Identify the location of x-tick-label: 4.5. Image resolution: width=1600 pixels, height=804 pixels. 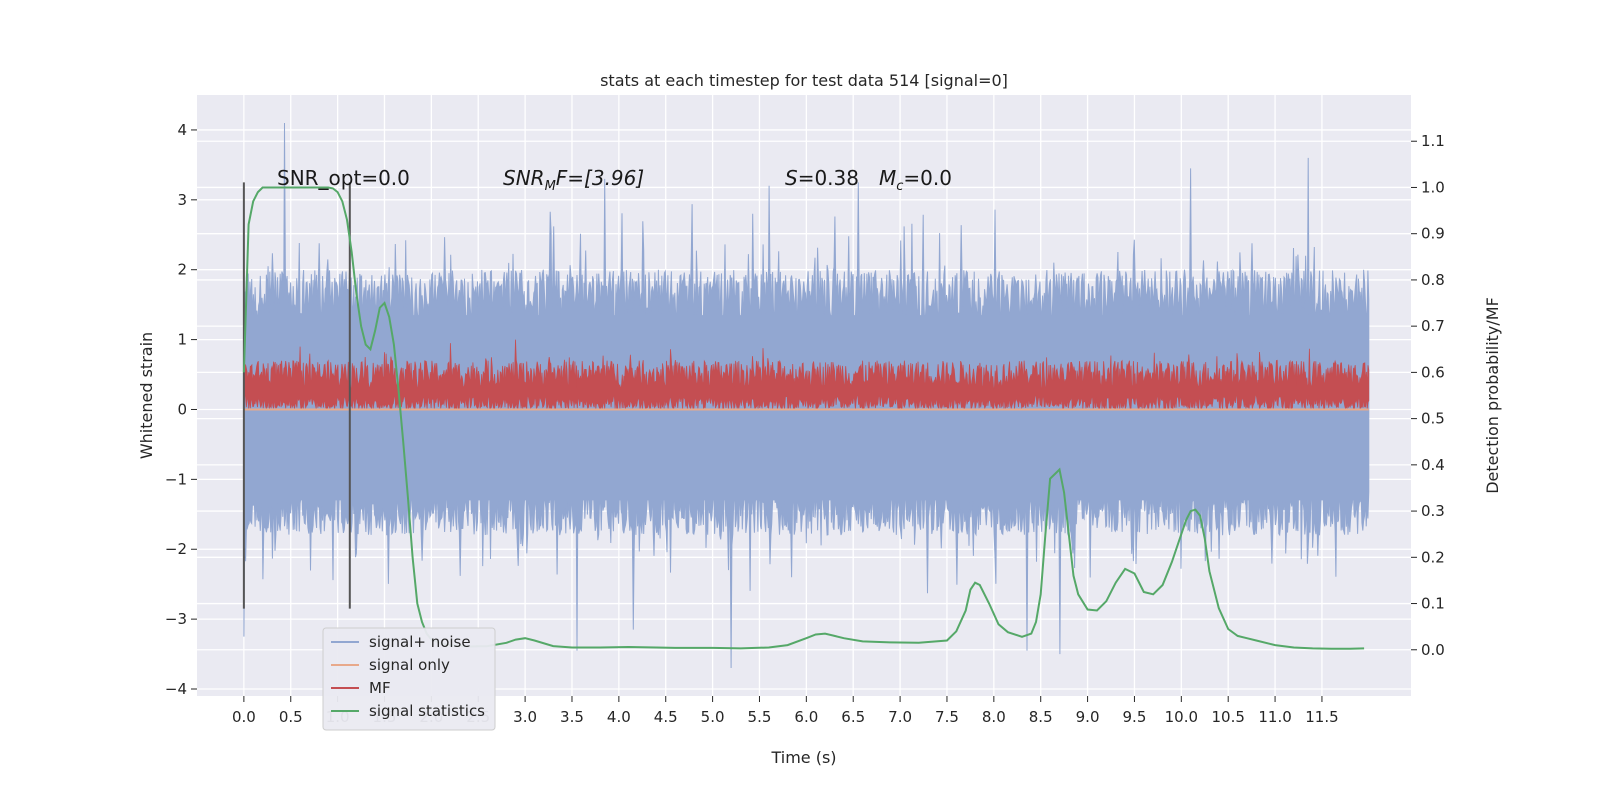
(666, 717).